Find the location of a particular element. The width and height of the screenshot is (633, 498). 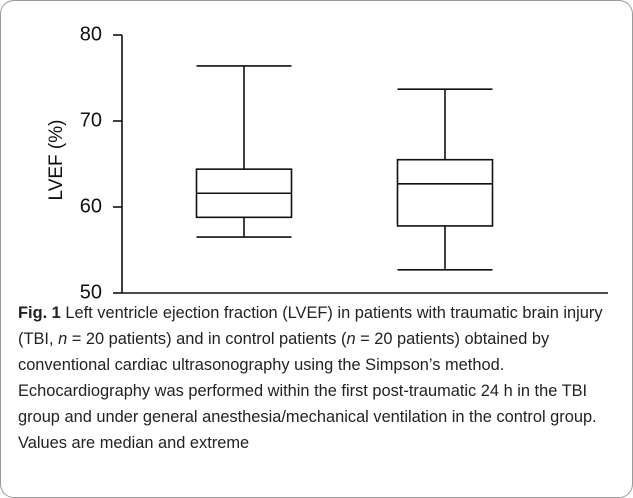

y-axis-label: LVEF (%) is located at coordinates (56, 160).